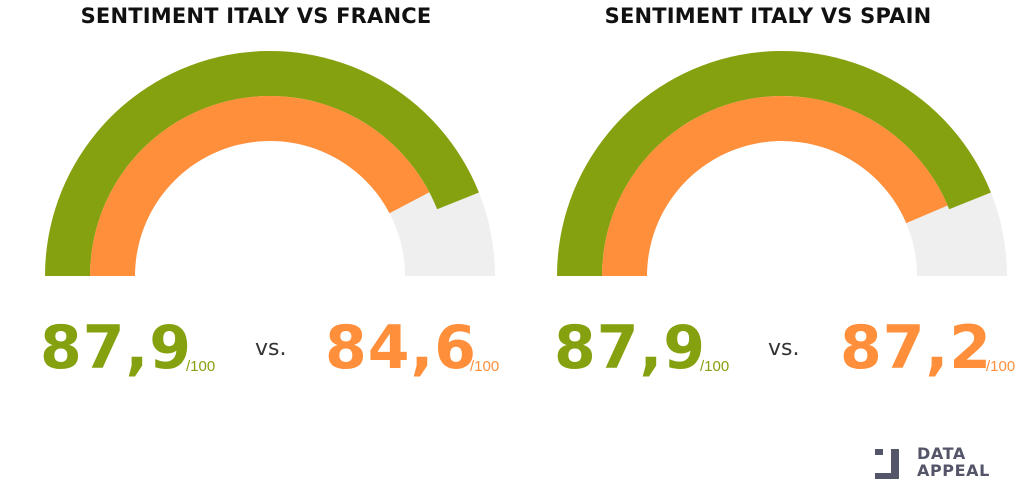 The image size is (1024, 489). I want to click on gauge-band-spain, so click(775, 186).